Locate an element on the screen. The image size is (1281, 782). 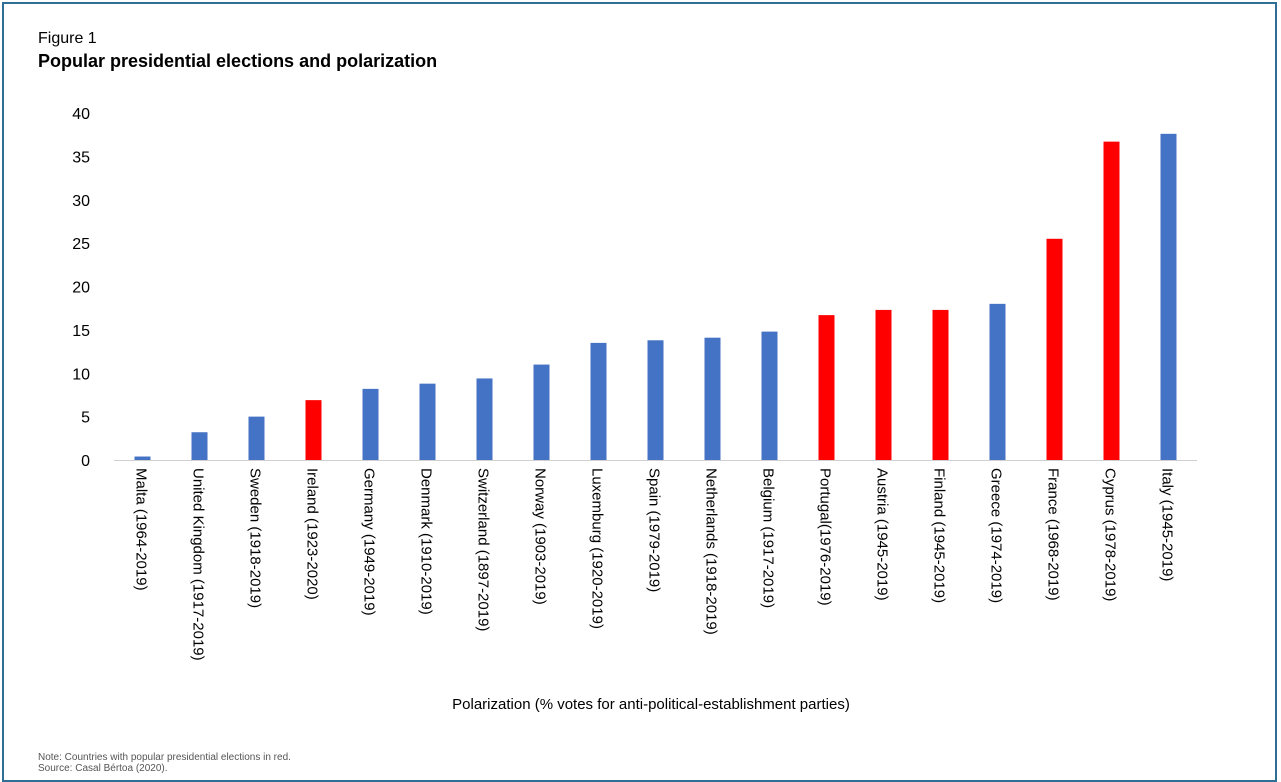
y-tick-label: 15 is located at coordinates (81, 331).